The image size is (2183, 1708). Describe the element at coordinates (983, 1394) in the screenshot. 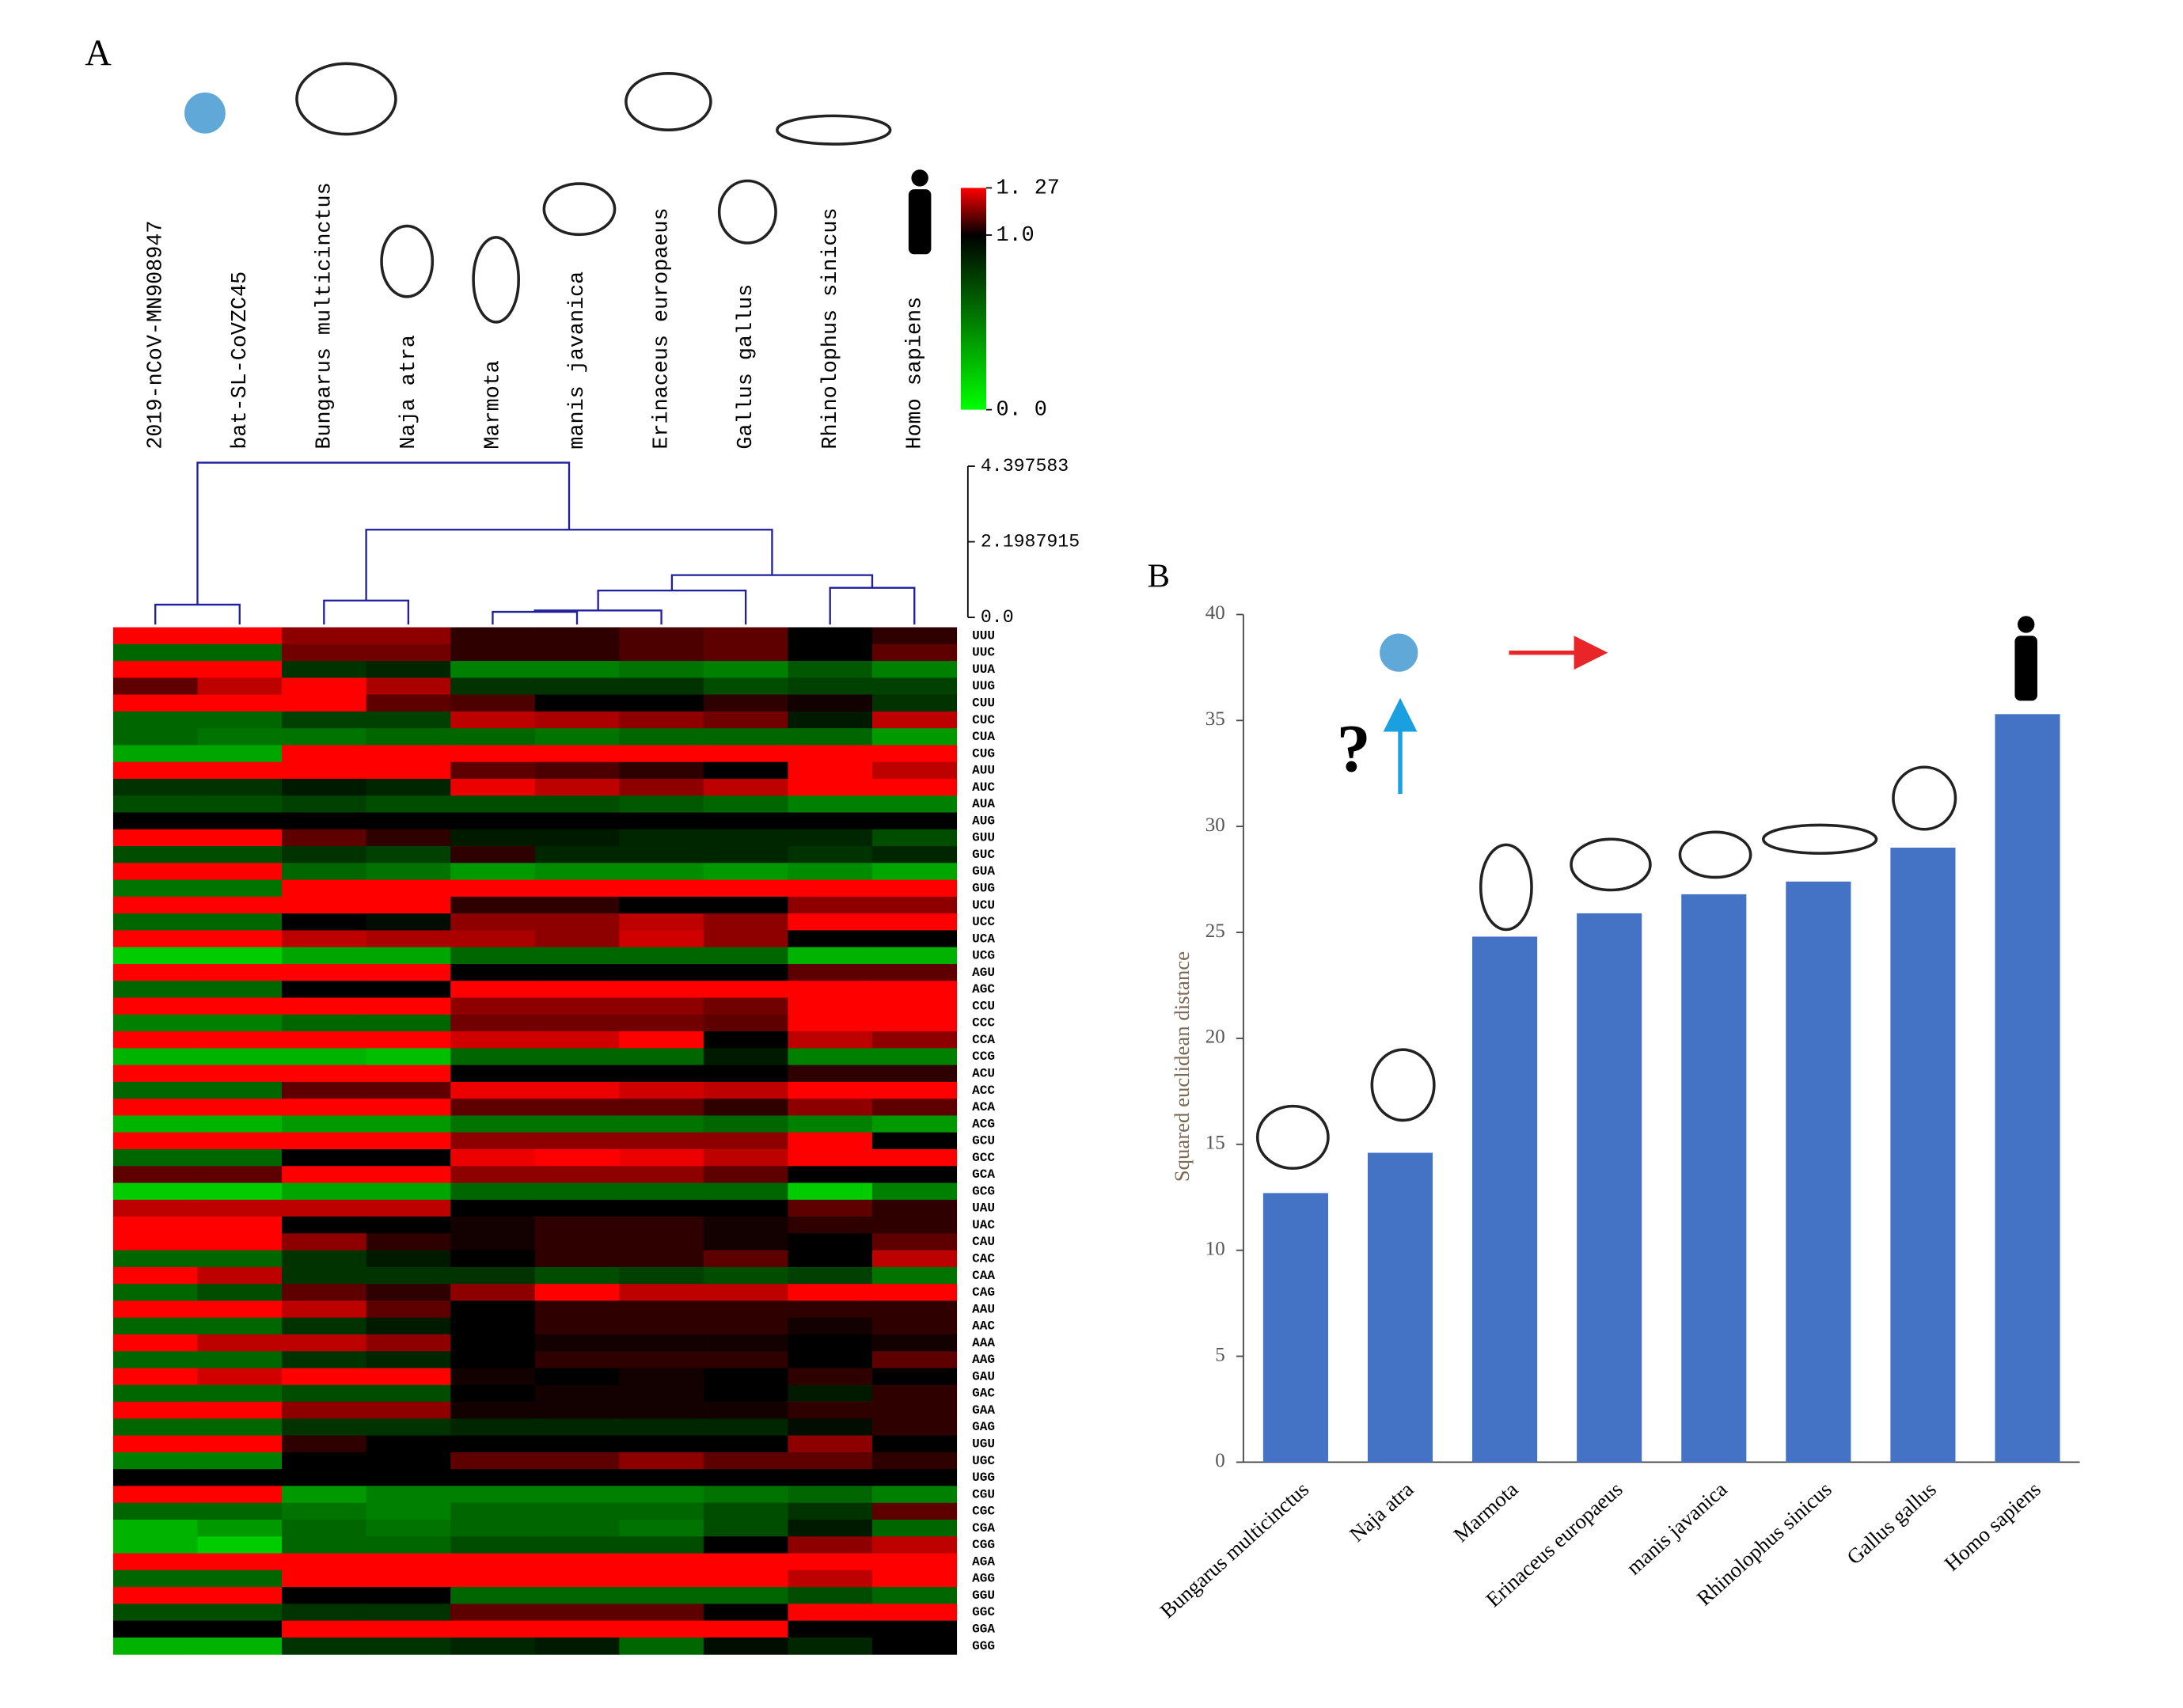

I see `row-label: GAC` at that location.